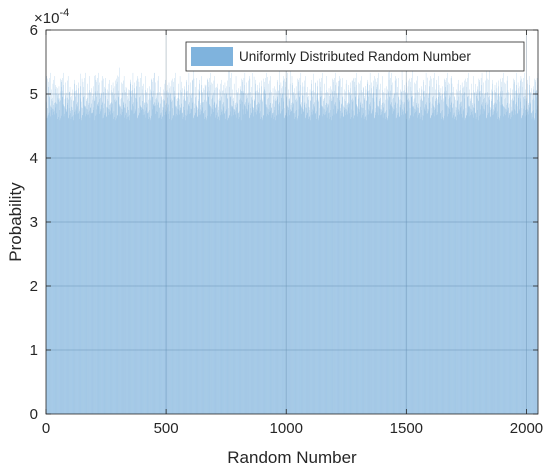 The width and height of the screenshot is (550, 470). I want to click on x-tick-label: 0, so click(46, 428).